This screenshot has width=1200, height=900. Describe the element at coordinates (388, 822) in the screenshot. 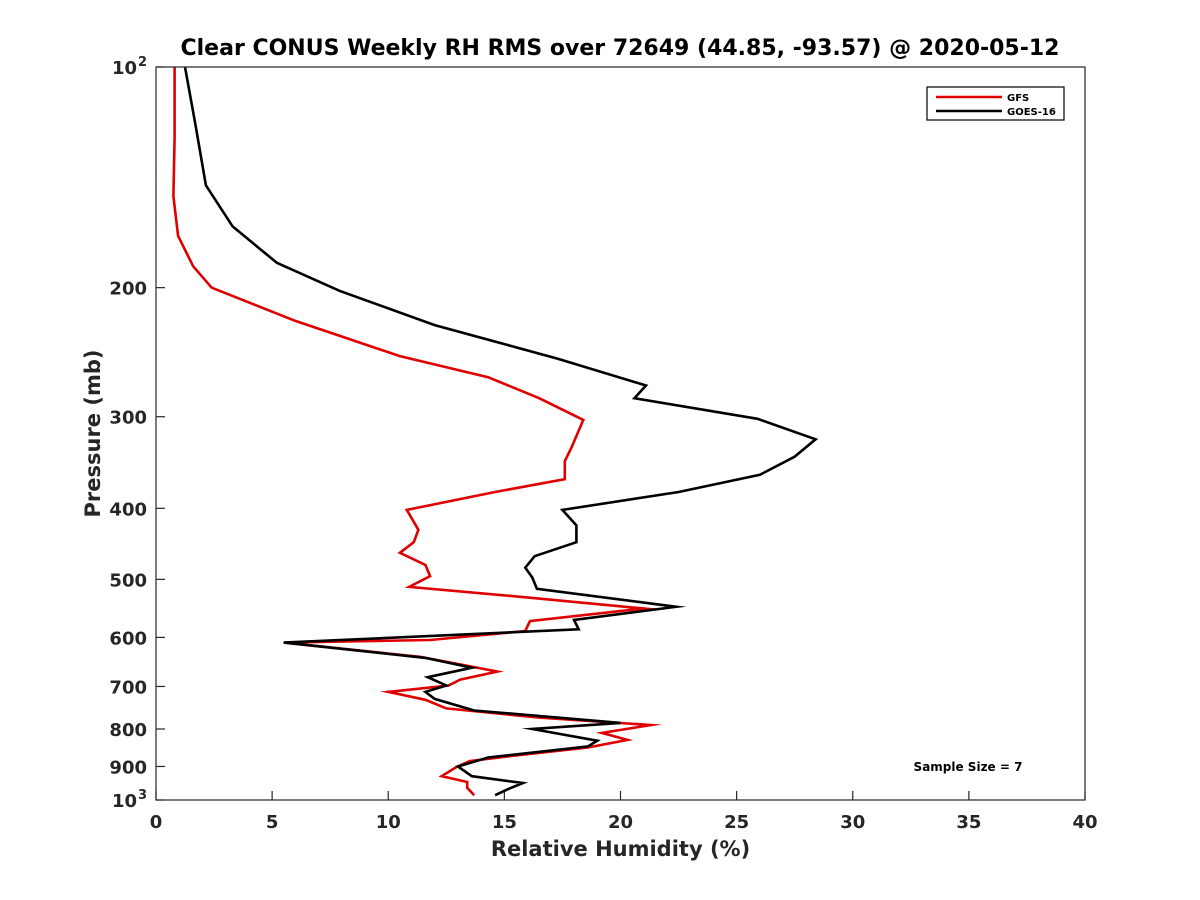

I see `x-tick-label: 10` at that location.